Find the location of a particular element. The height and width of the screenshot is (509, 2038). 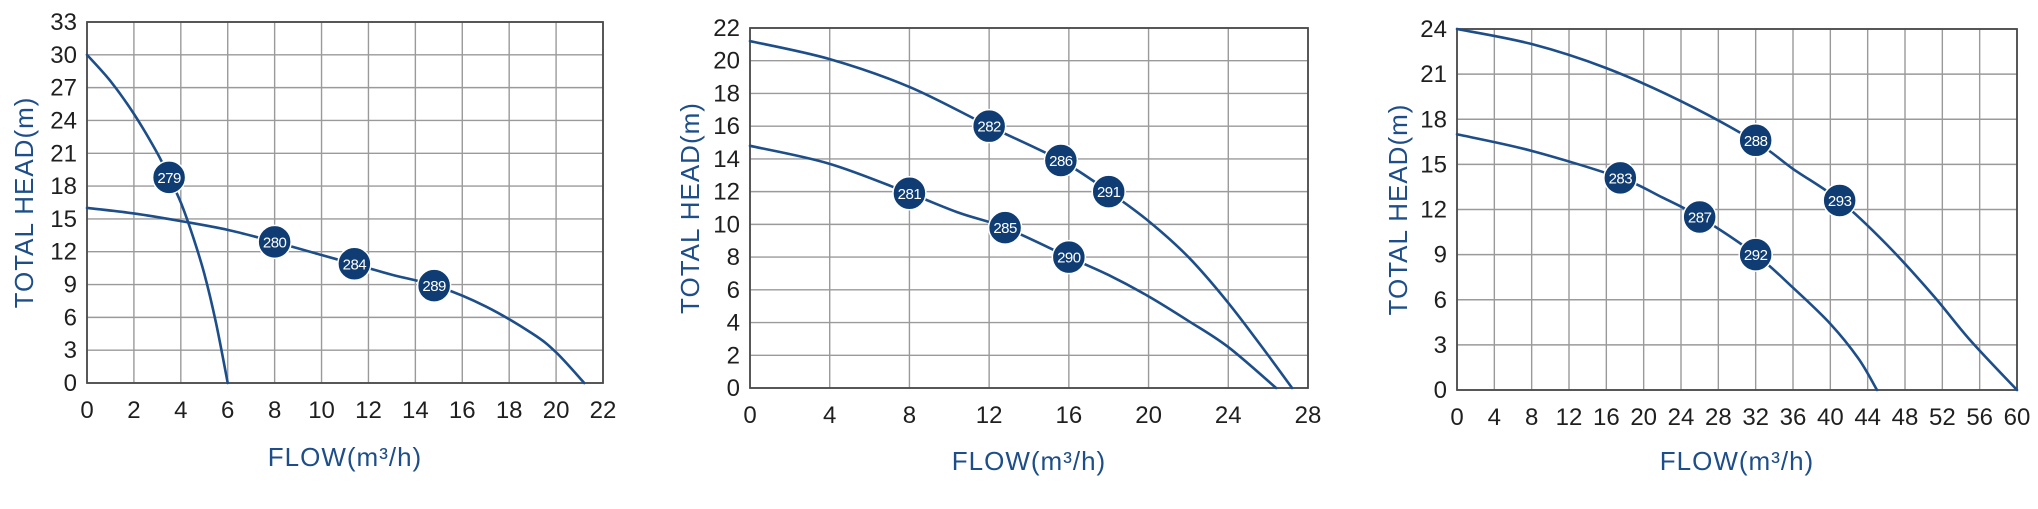

marker-label: 281 is located at coordinates (910, 194).